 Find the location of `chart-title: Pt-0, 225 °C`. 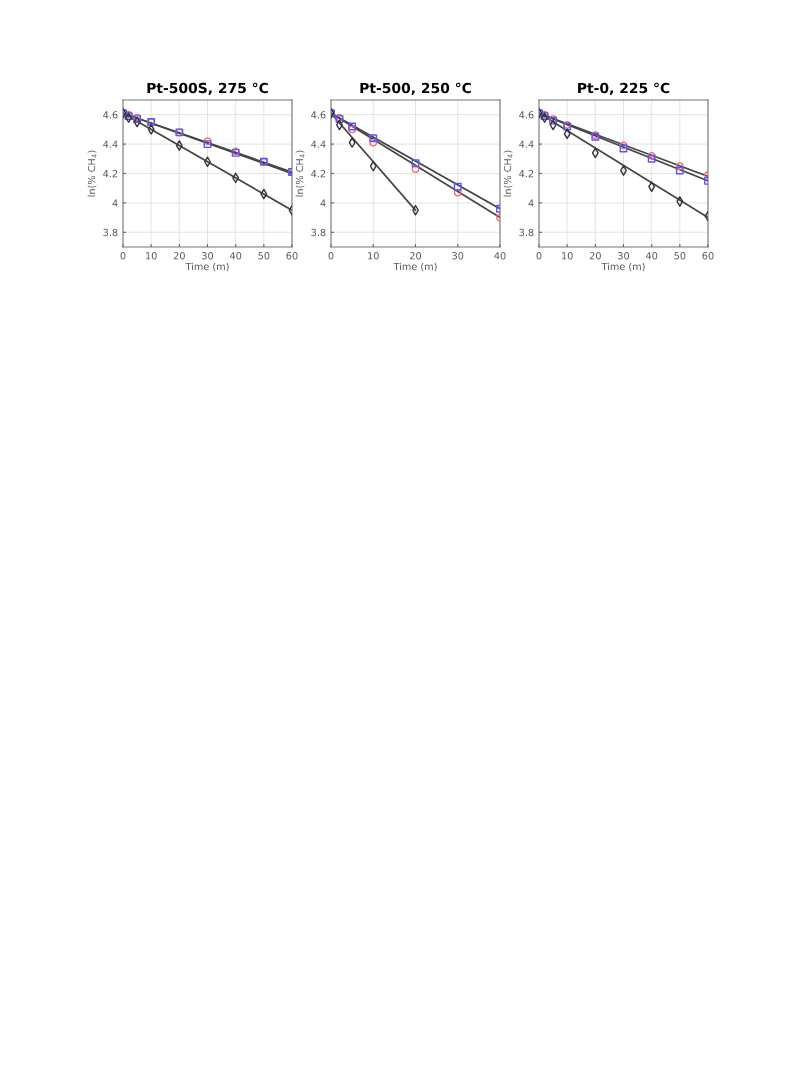

chart-title: Pt-0, 225 °C is located at coordinates (624, 89).